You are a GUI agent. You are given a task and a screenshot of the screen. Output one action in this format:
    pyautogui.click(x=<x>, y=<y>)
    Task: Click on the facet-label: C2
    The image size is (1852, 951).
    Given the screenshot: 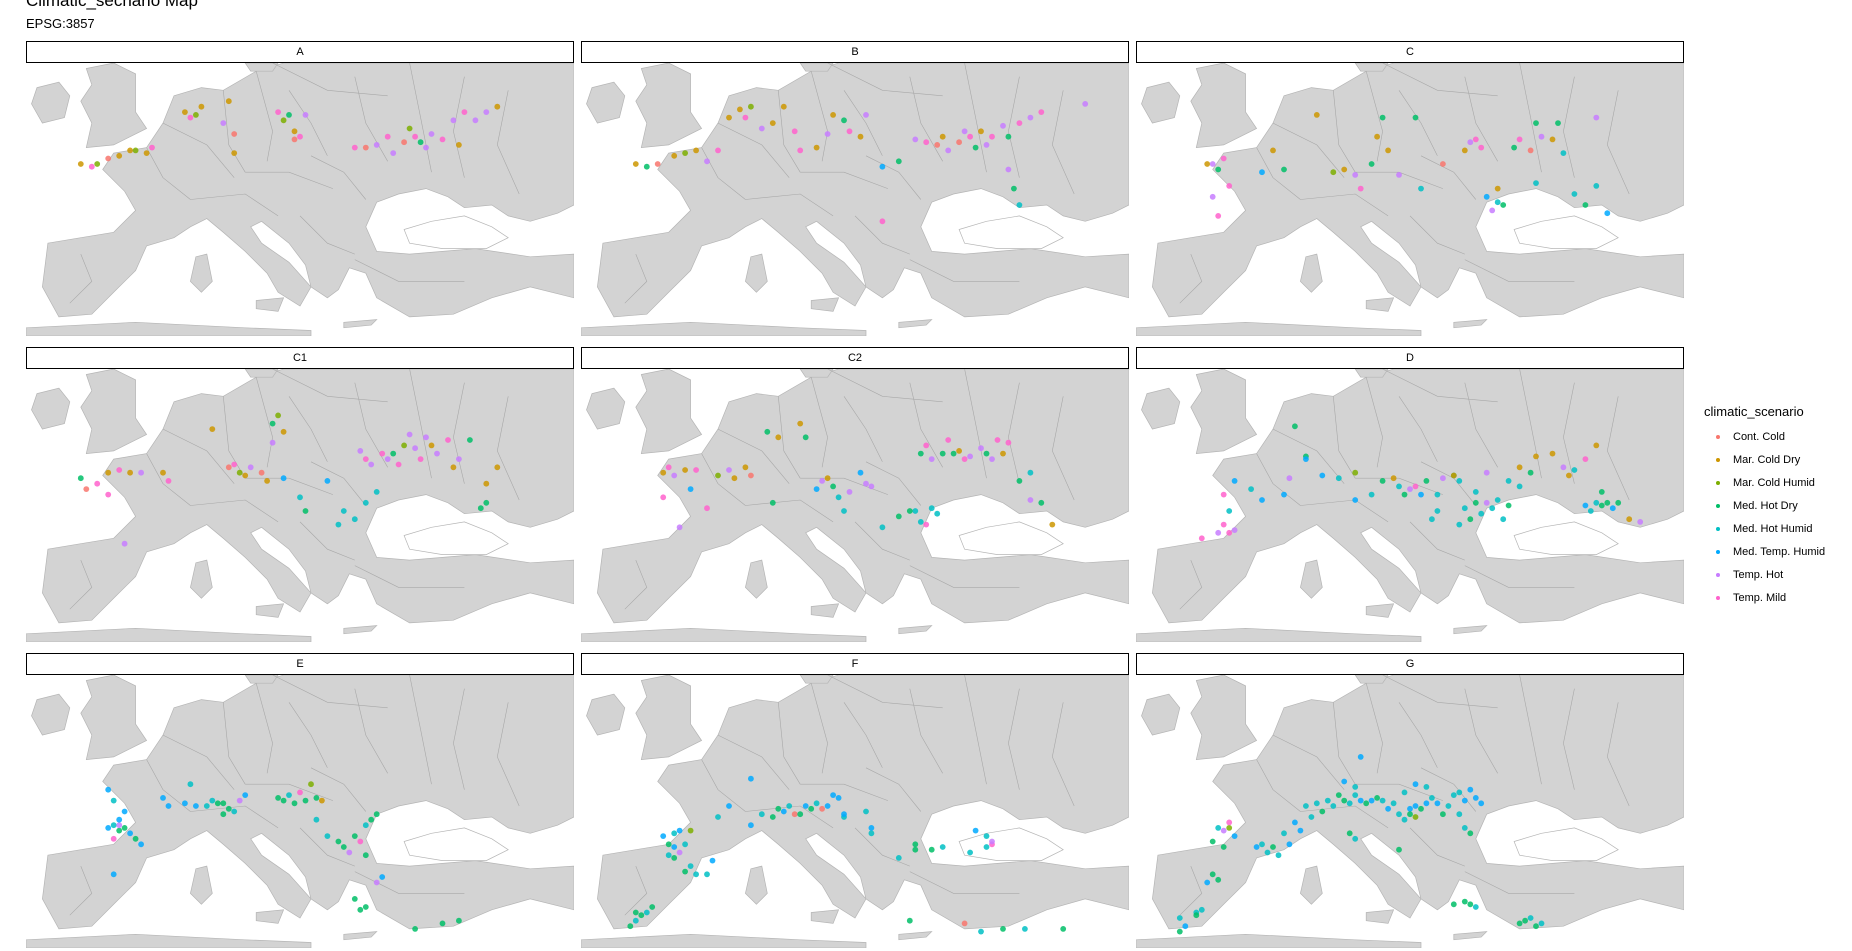 What is the action you would take?
    pyautogui.click(x=855, y=358)
    